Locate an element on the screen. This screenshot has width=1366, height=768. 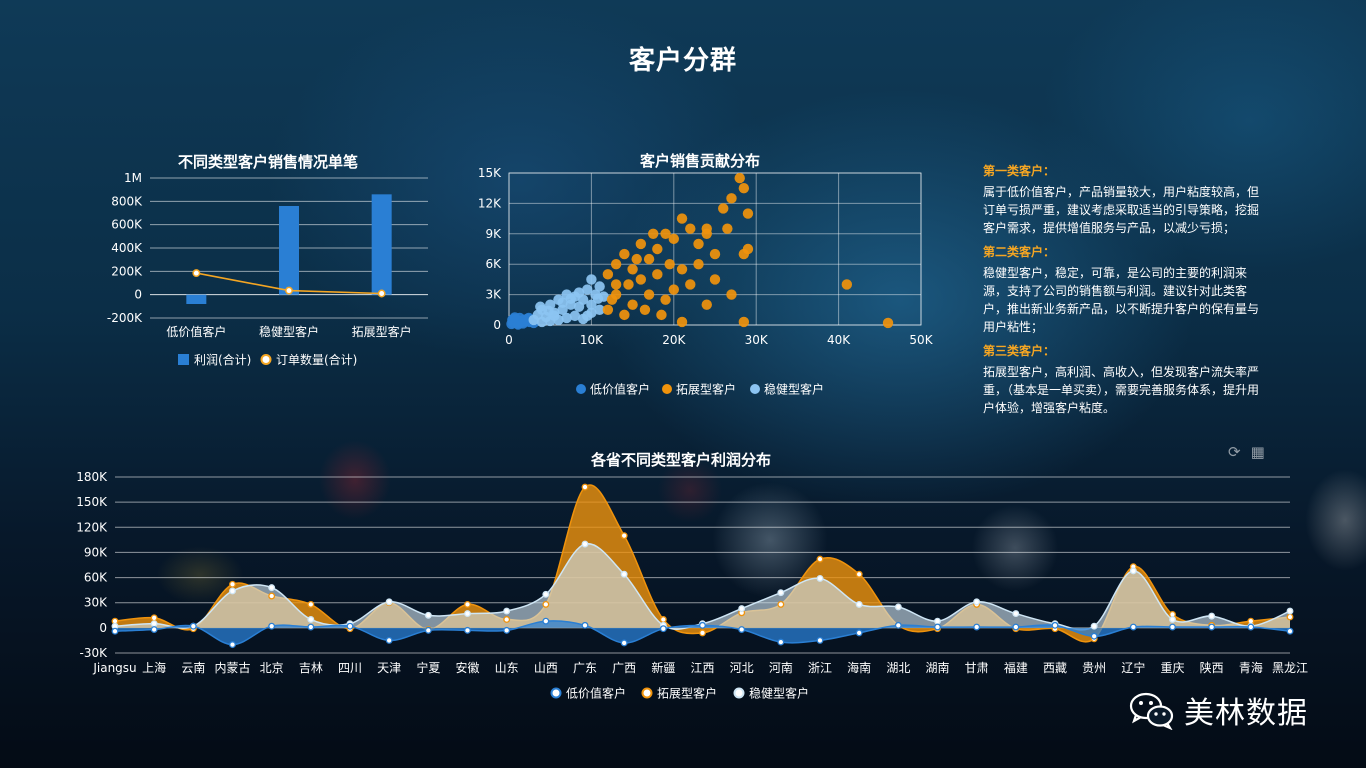
scatter-chart-legend: 低价值客户 拓展型客户 稳健型客户 is located at coordinates (700, 389).